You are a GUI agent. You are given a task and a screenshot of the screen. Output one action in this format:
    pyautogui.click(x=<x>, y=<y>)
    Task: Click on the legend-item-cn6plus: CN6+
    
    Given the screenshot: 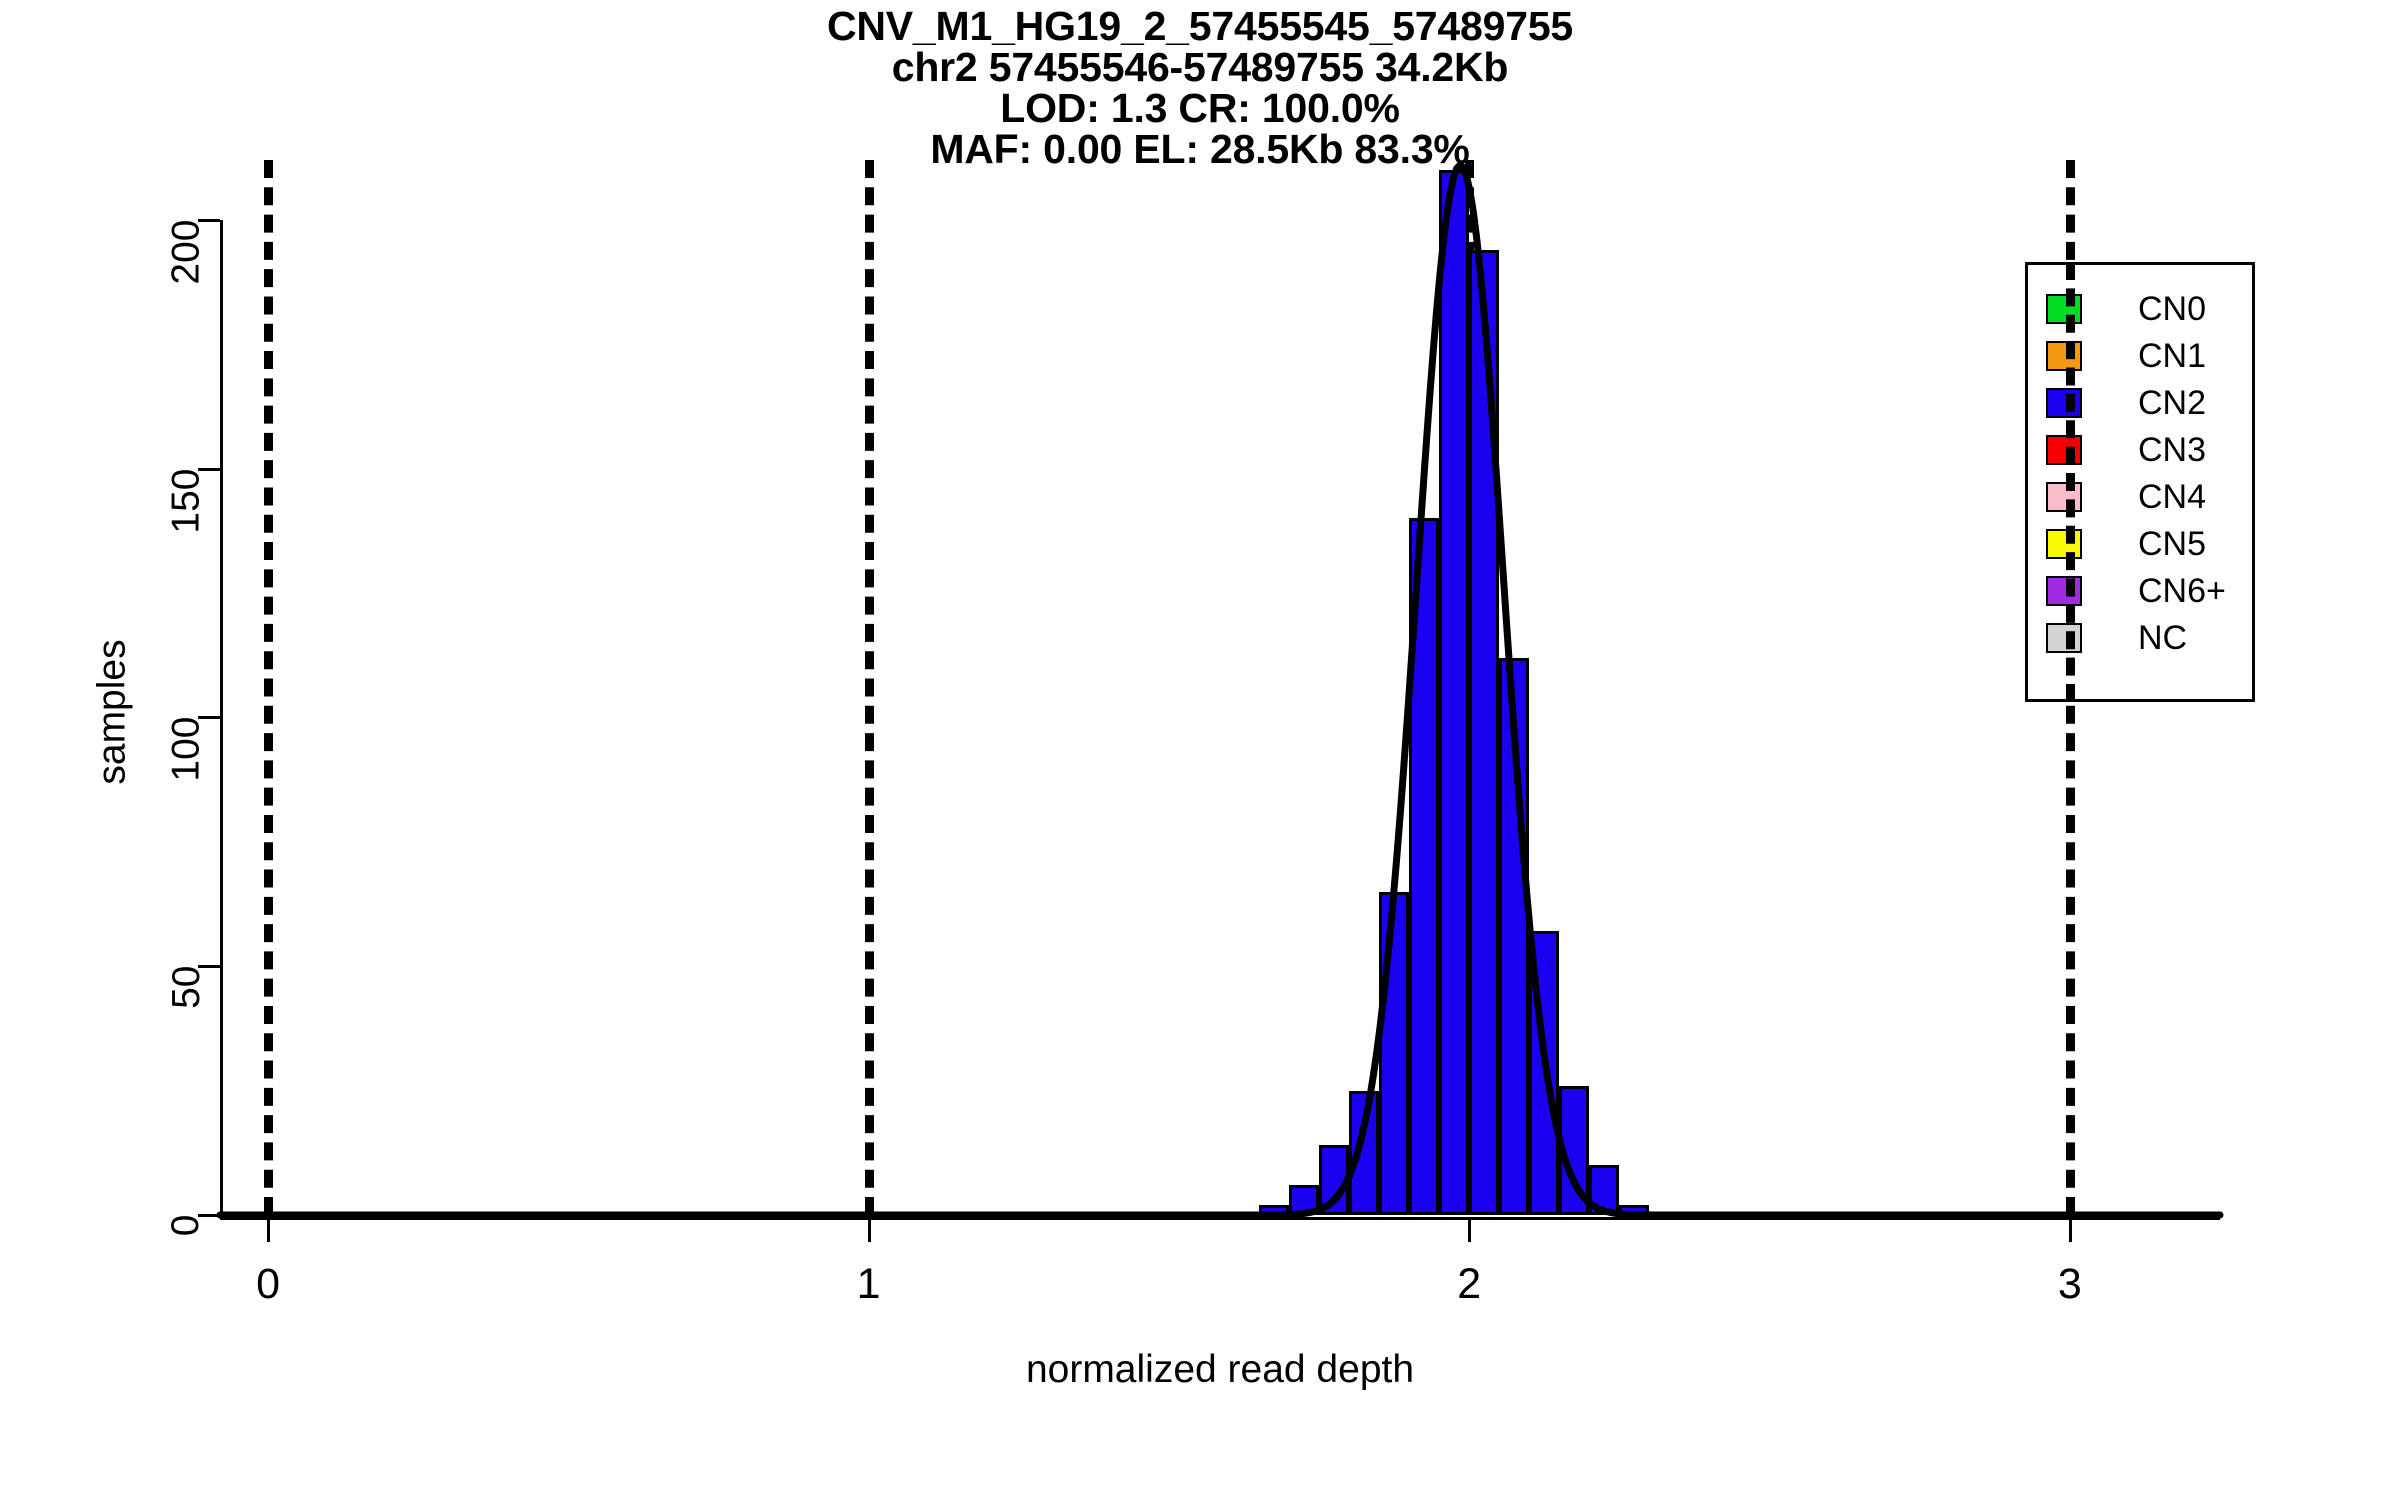 What is the action you would take?
    pyautogui.click(x=2149, y=590)
    